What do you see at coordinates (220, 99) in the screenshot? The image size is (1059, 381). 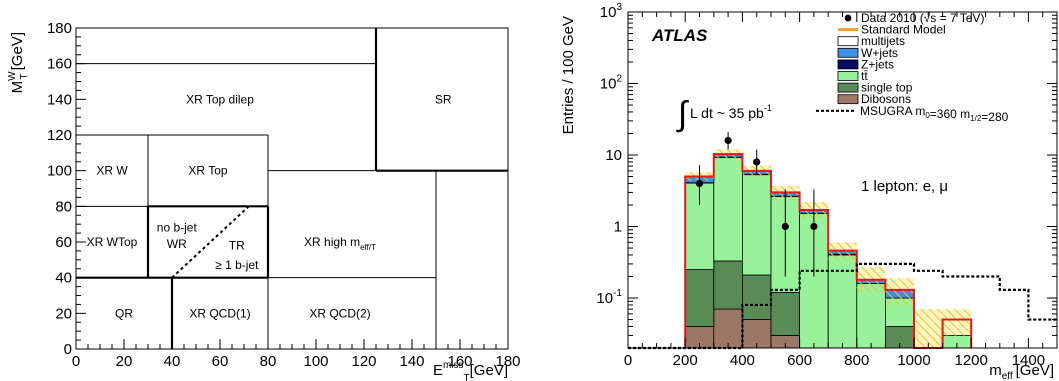 I see `region-label: XR Top dilep` at bounding box center [220, 99].